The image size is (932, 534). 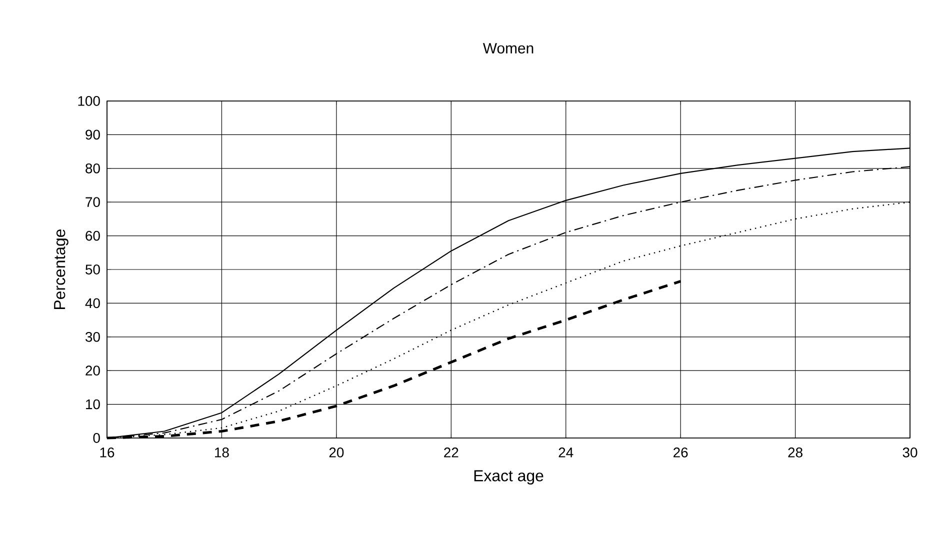 I want to click on x-tick-label: 22, so click(x=451, y=453).